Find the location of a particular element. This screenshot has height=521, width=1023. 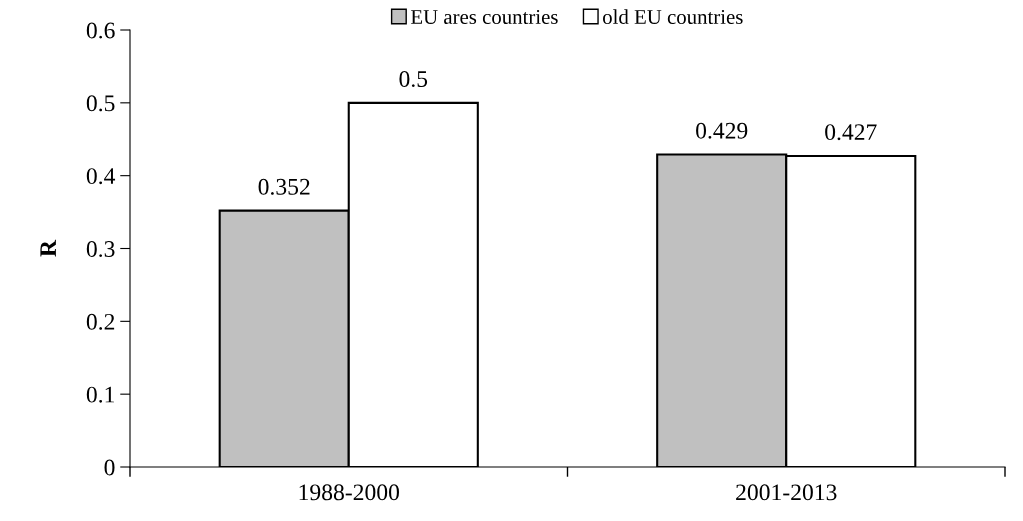

y-tick-label: 0.3 is located at coordinates (100, 249).